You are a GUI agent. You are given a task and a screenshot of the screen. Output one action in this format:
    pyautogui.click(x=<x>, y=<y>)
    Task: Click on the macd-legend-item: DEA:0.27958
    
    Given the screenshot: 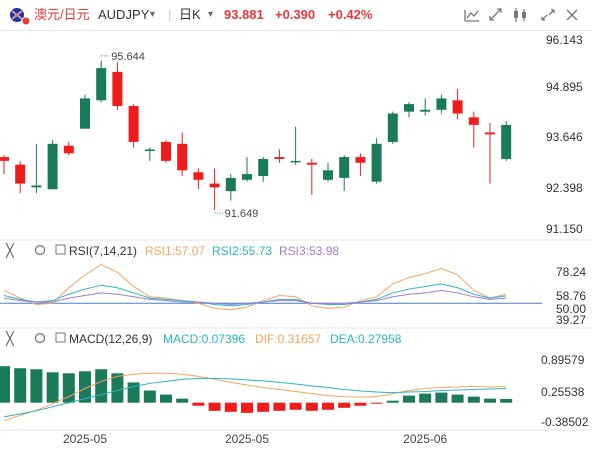 What is the action you would take?
    pyautogui.click(x=366, y=339)
    